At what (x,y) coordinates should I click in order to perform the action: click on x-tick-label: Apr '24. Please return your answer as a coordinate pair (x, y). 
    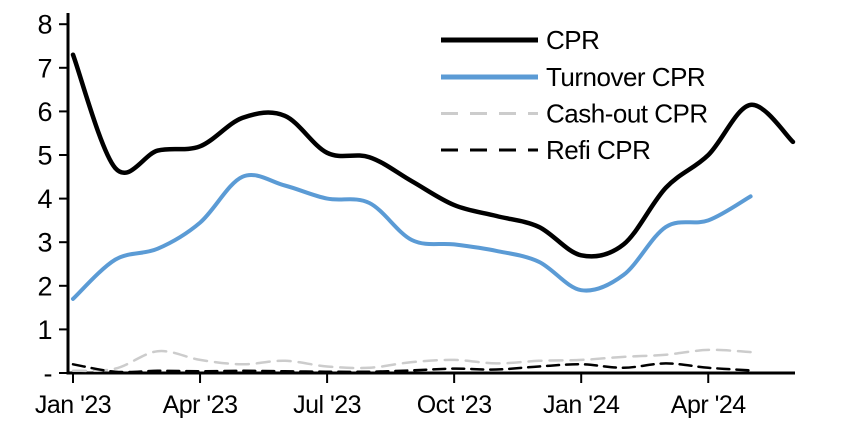
    Looking at the image, I should click on (709, 405).